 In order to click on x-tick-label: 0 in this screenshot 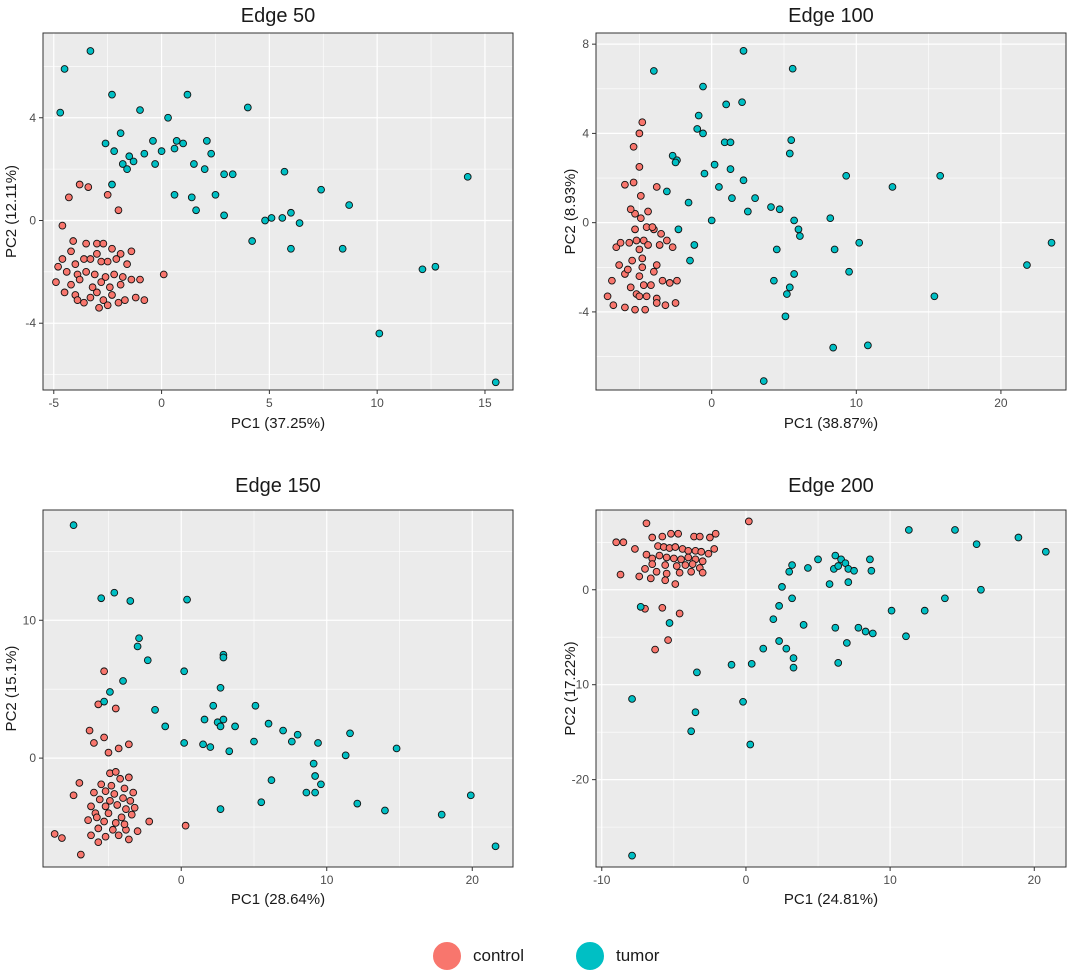, I will do `click(746, 880)`.